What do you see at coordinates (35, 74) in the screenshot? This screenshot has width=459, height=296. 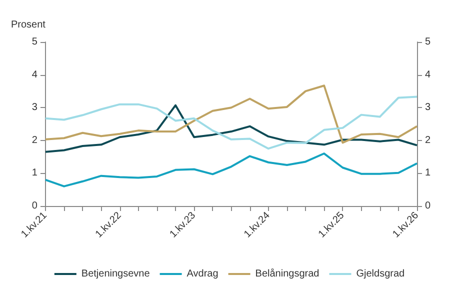 I see `y-tick-label: 4` at bounding box center [35, 74].